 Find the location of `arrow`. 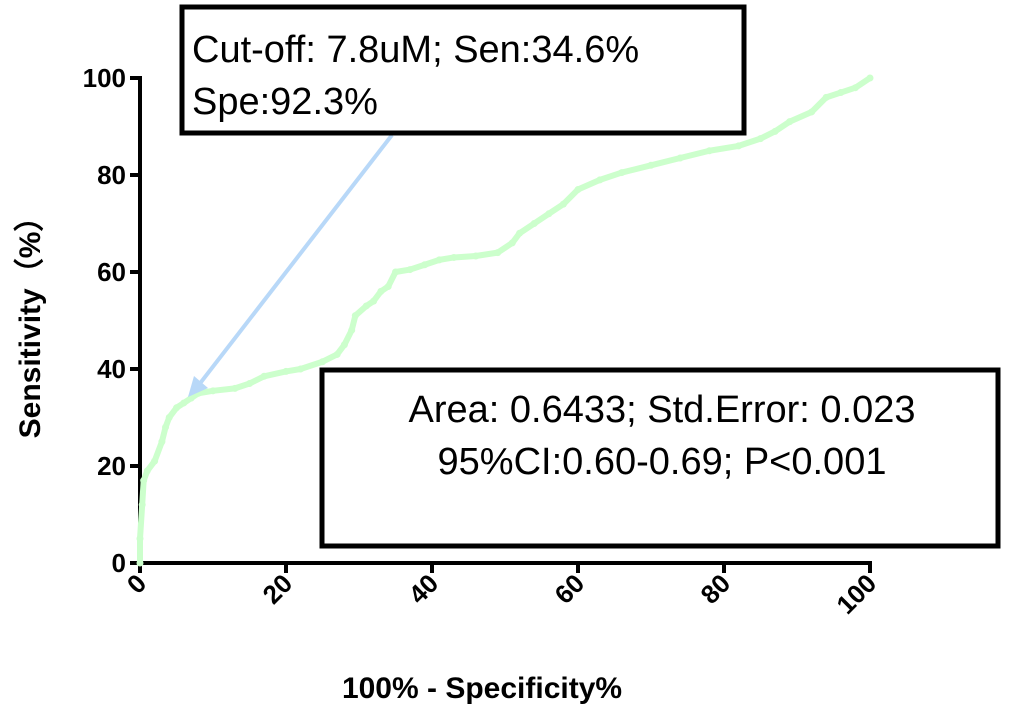

arrow is located at coordinates (295, 260).